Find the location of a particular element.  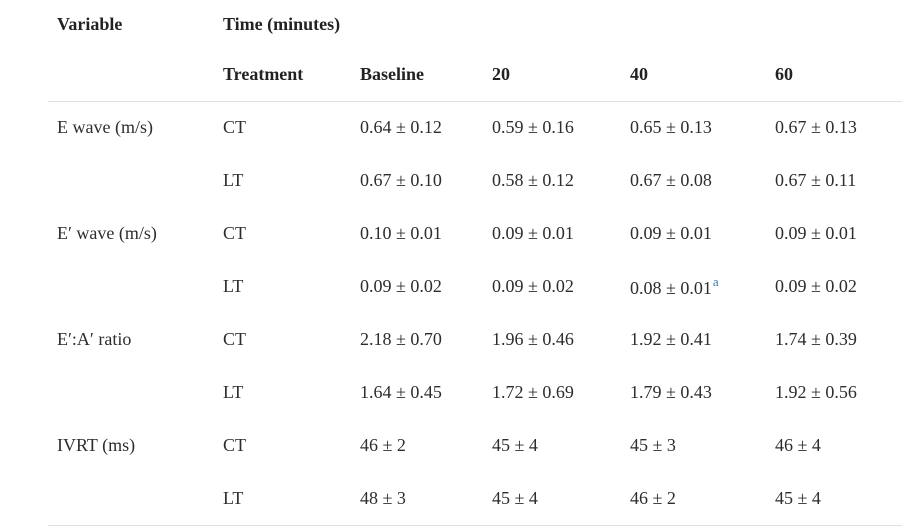

header-row-group: Variable Time (minutes) is located at coordinates (475, 24).